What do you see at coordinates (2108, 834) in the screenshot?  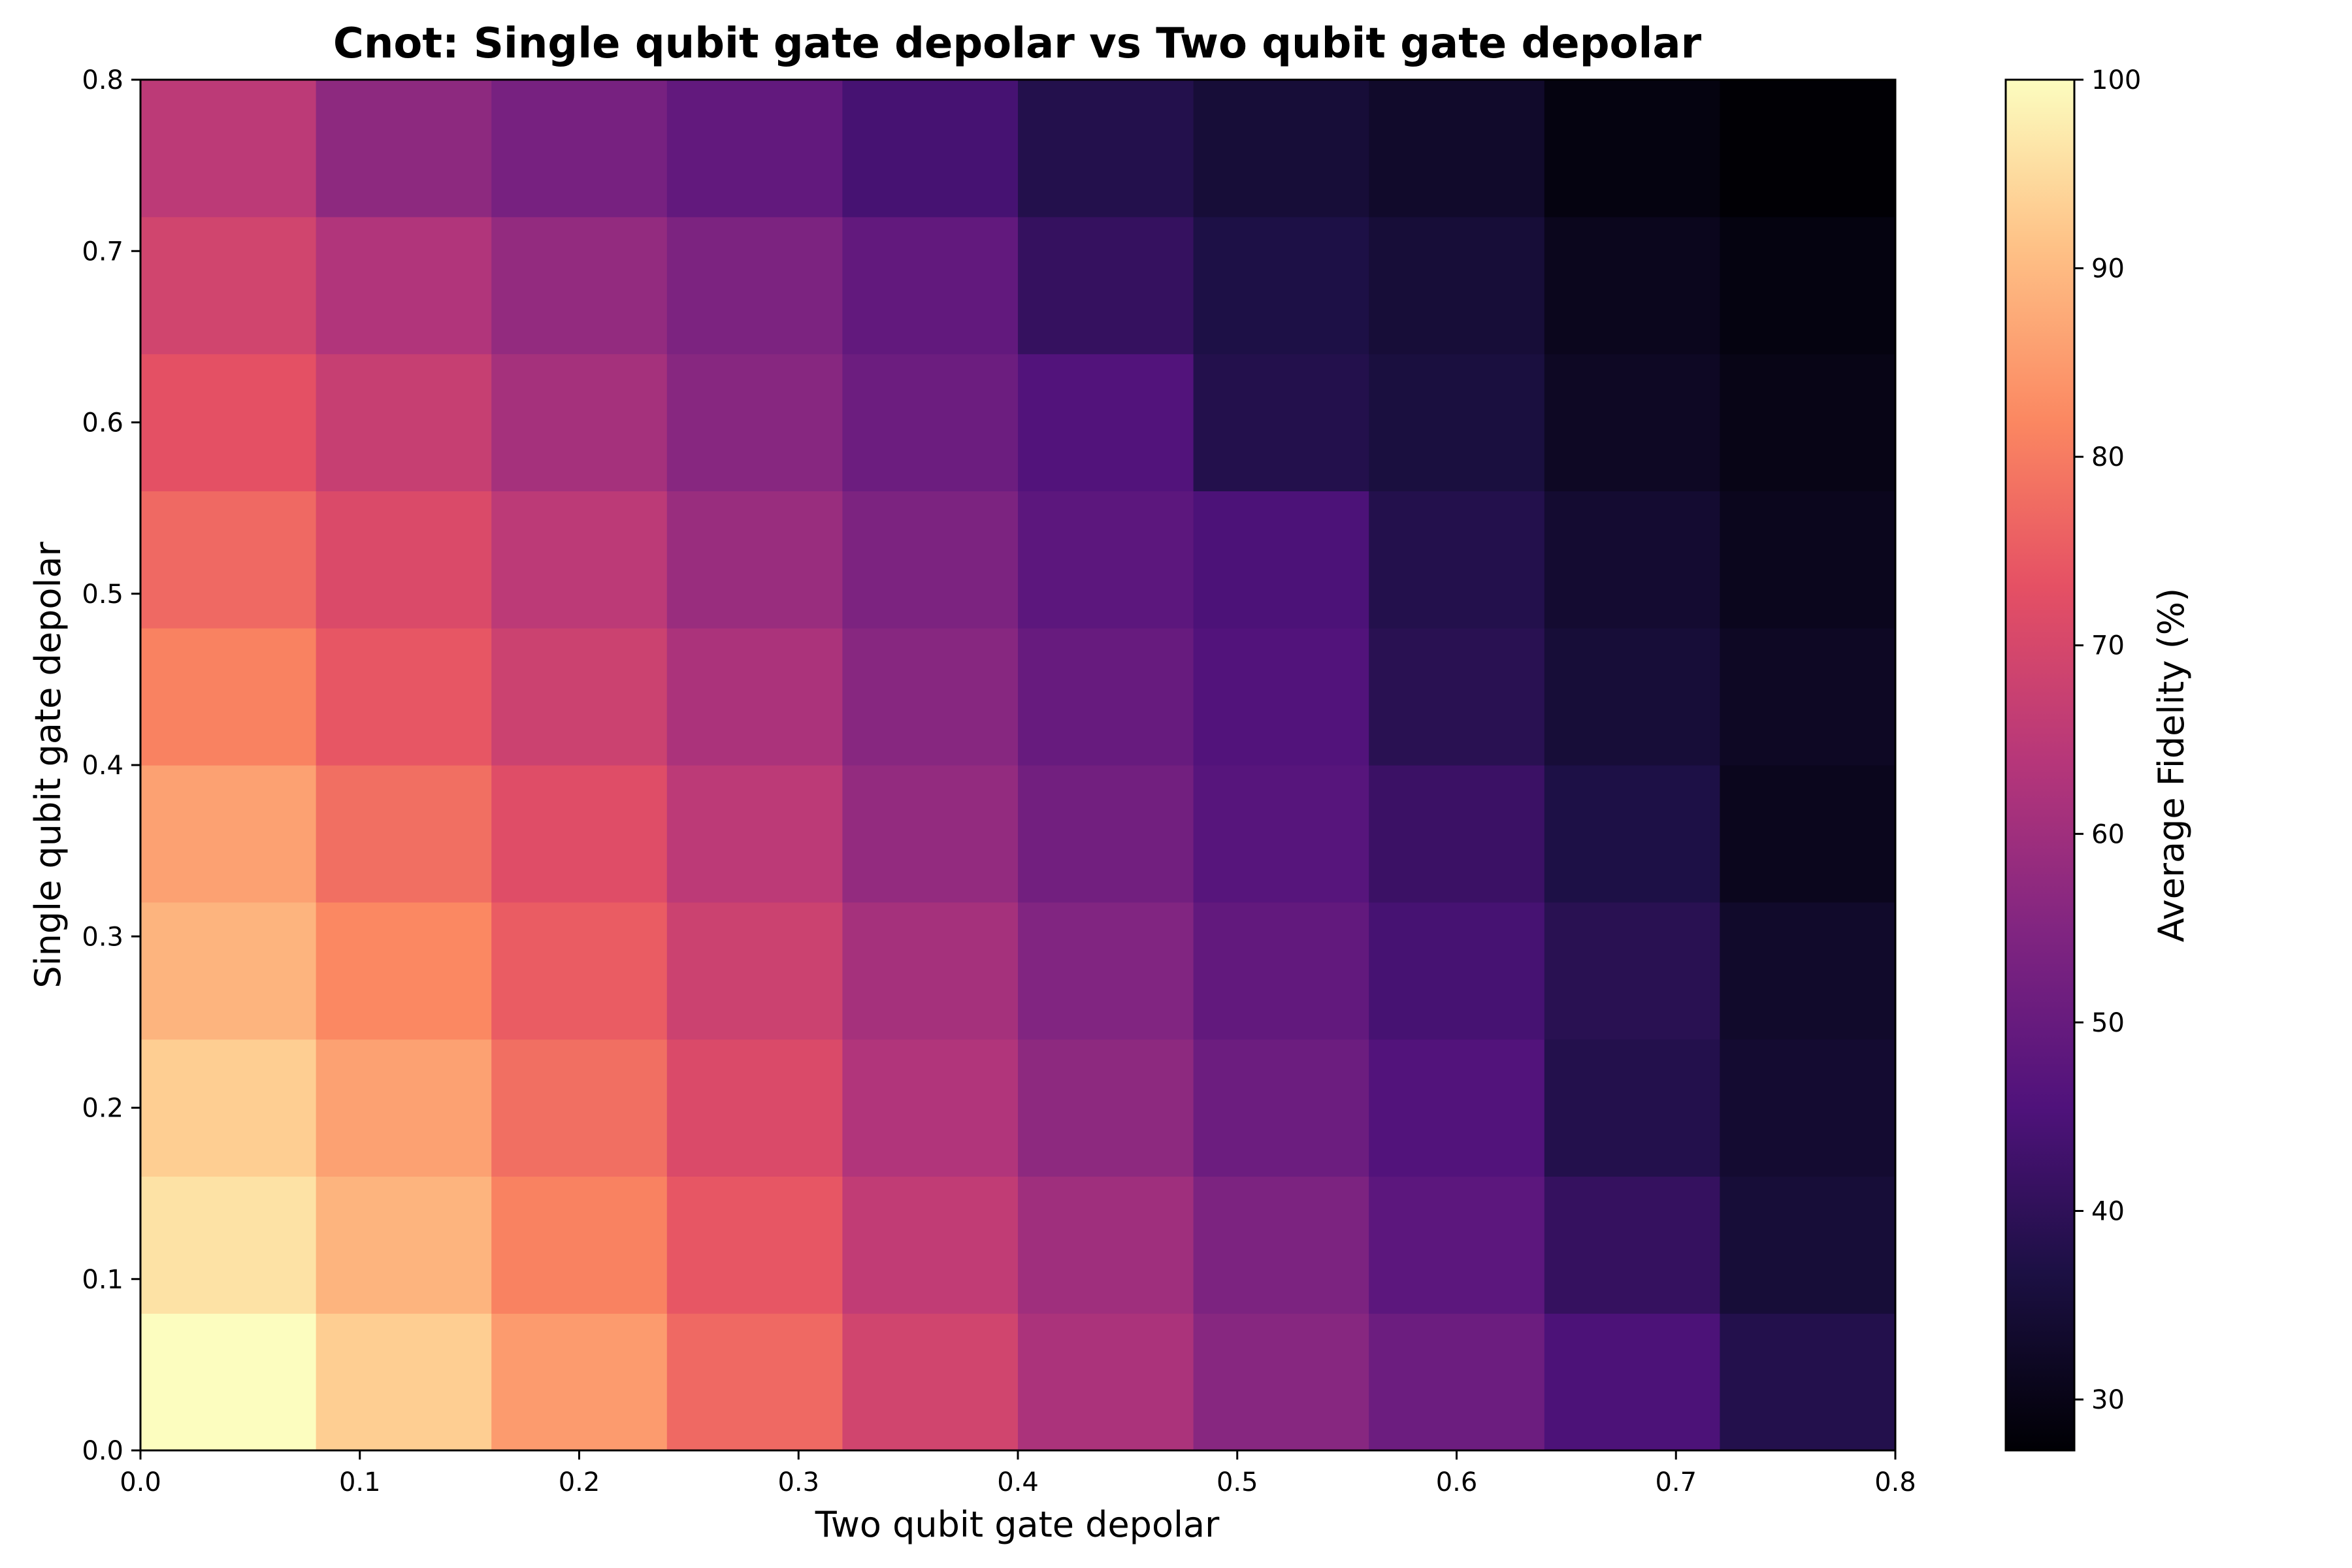 I see `colorbar-tick-label: 60` at bounding box center [2108, 834].